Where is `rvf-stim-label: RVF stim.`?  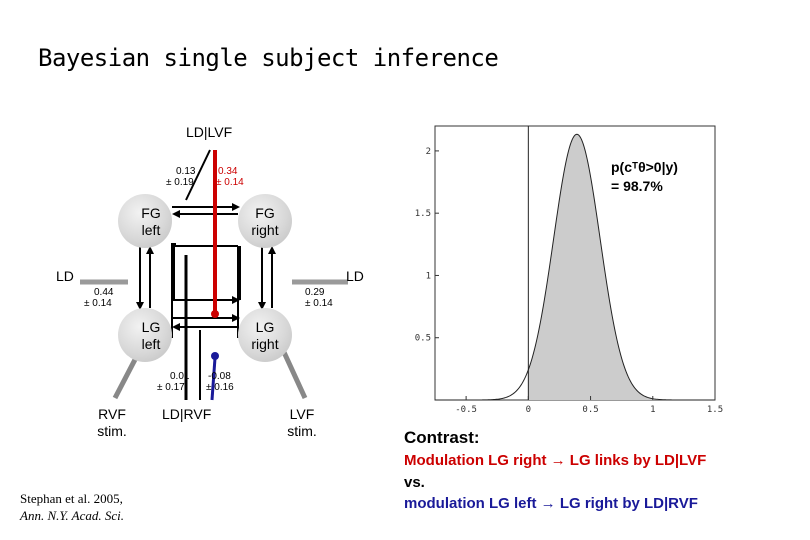
rvf-stim-label: RVF stim. is located at coordinates (112, 423).